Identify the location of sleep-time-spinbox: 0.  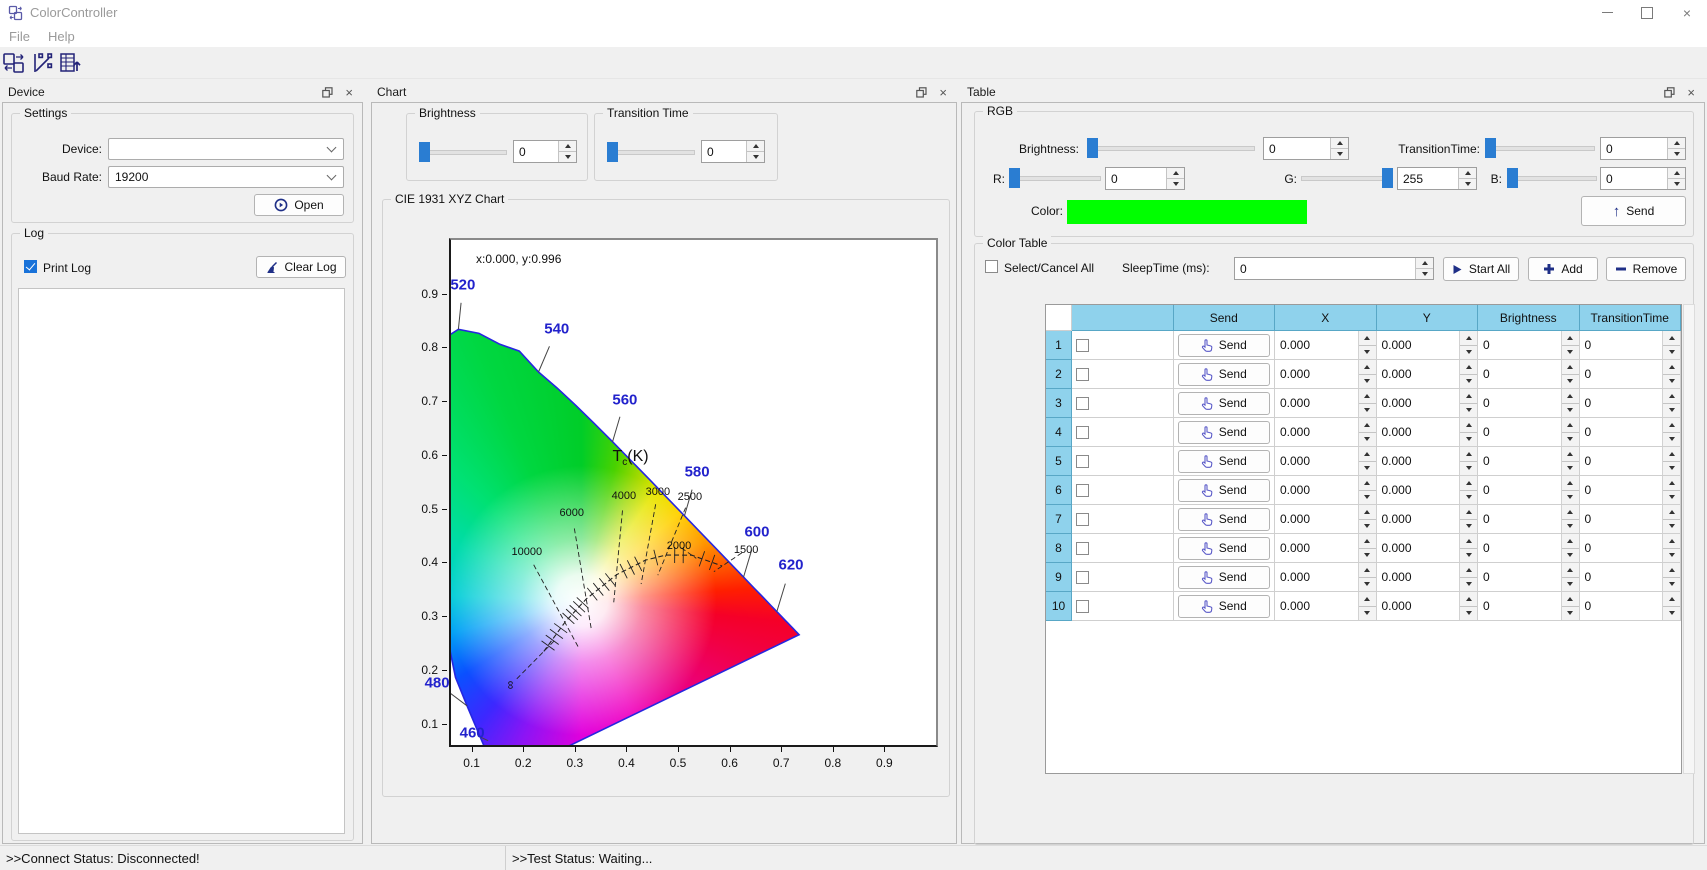
(1334, 268).